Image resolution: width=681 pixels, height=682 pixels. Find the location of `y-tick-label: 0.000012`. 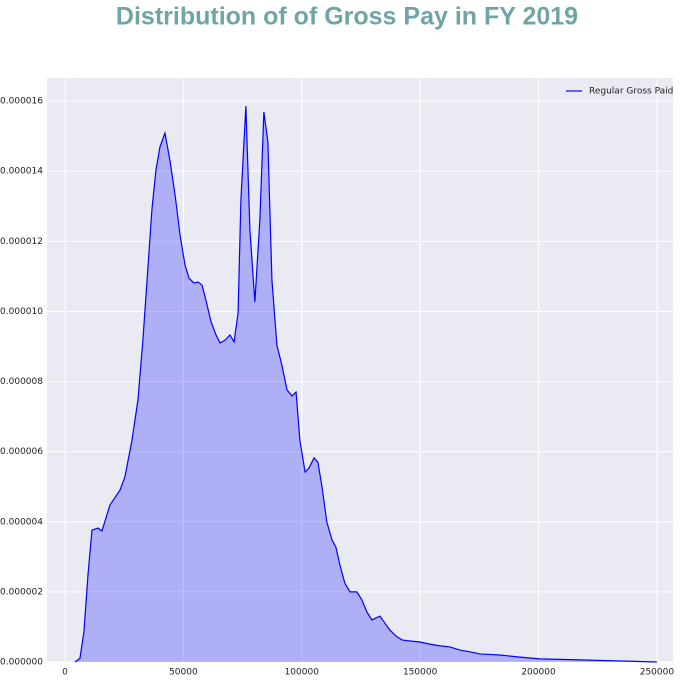

y-tick-label: 0.000012 is located at coordinates (21, 242).